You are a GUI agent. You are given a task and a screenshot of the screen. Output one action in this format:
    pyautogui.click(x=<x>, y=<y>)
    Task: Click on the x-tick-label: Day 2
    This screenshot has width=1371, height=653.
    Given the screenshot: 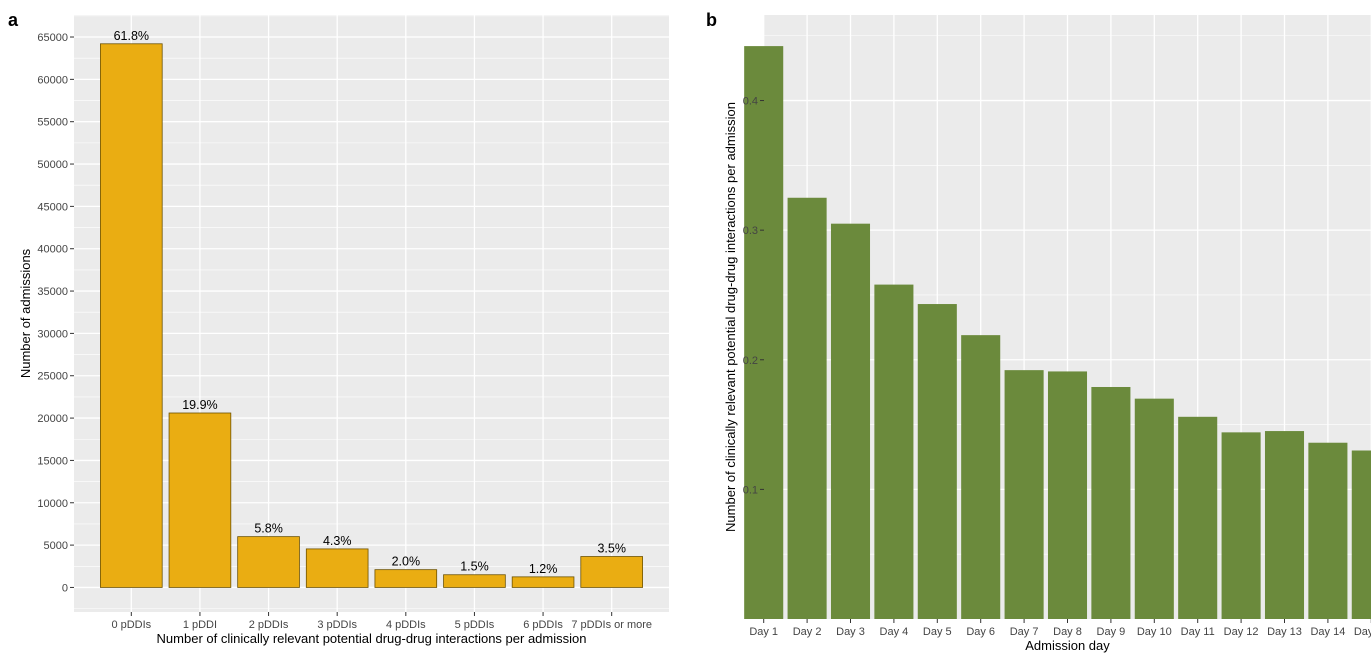 What is the action you would take?
    pyautogui.click(x=807, y=632)
    